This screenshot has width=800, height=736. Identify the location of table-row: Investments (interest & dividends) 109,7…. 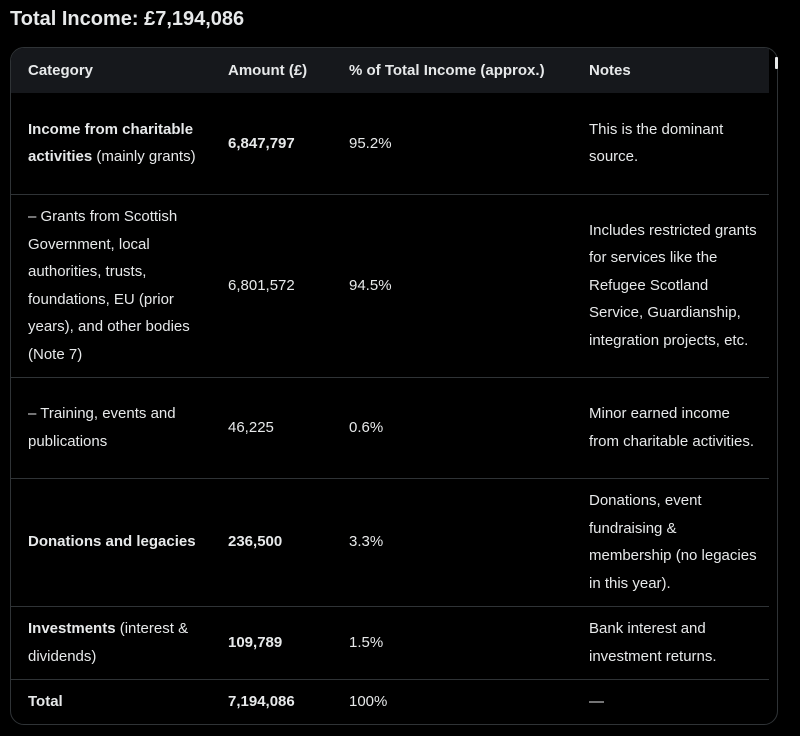
(390, 643).